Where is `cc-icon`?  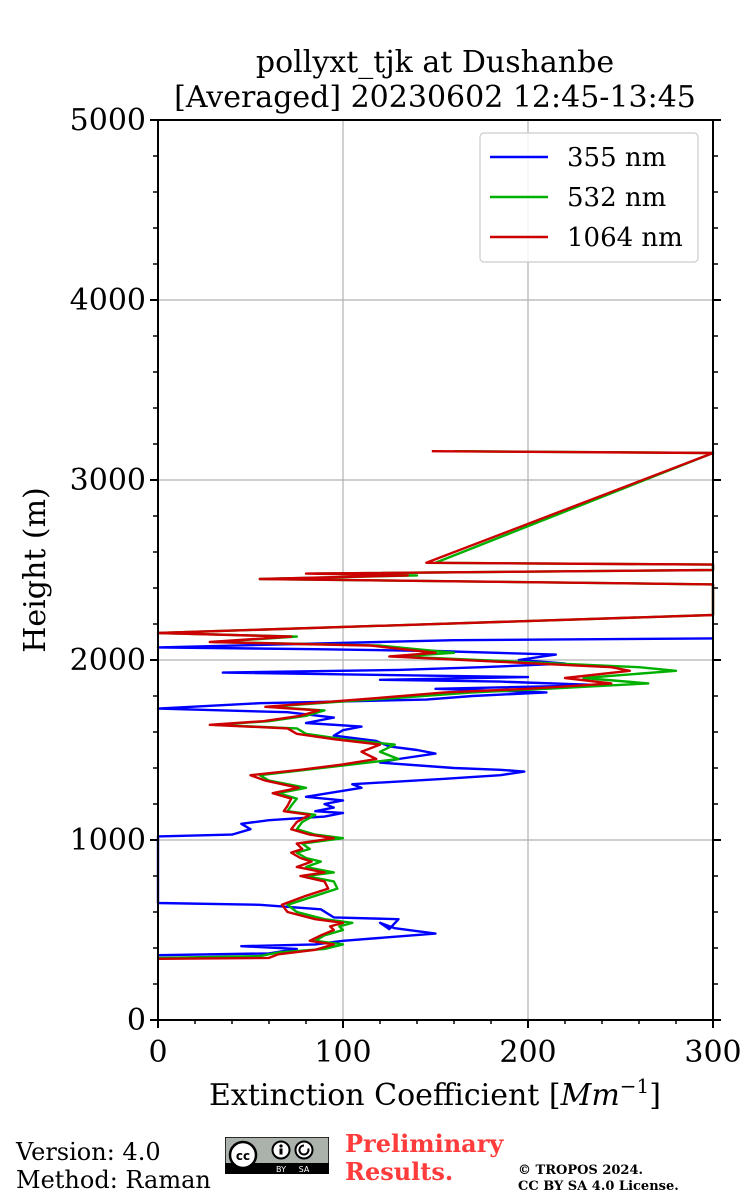
cc-icon is located at coordinates (243, 1155).